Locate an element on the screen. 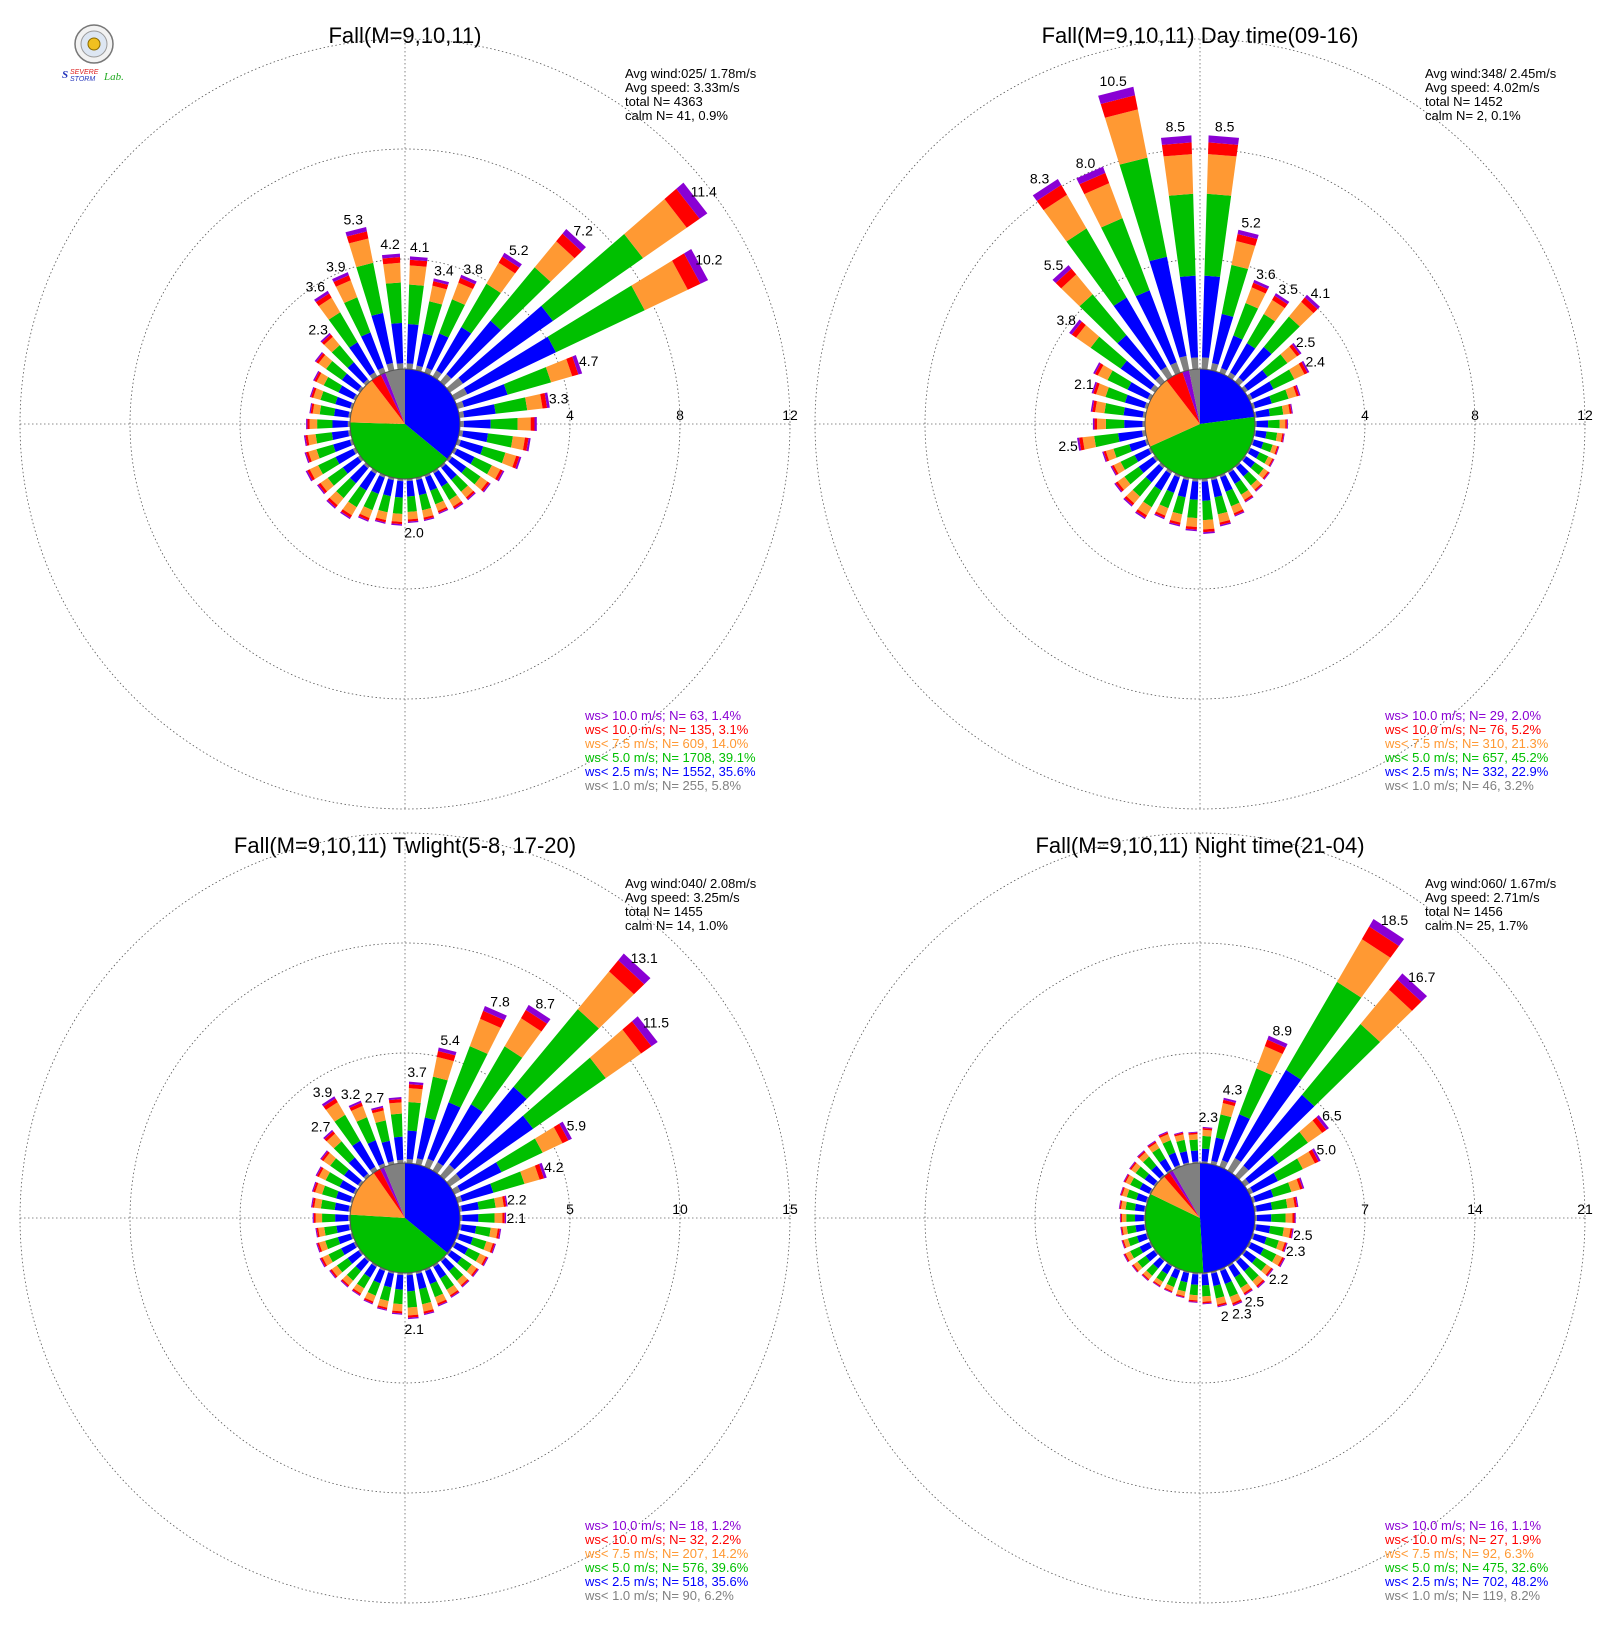  ring-tick-label: 15 is located at coordinates (790, 1209).